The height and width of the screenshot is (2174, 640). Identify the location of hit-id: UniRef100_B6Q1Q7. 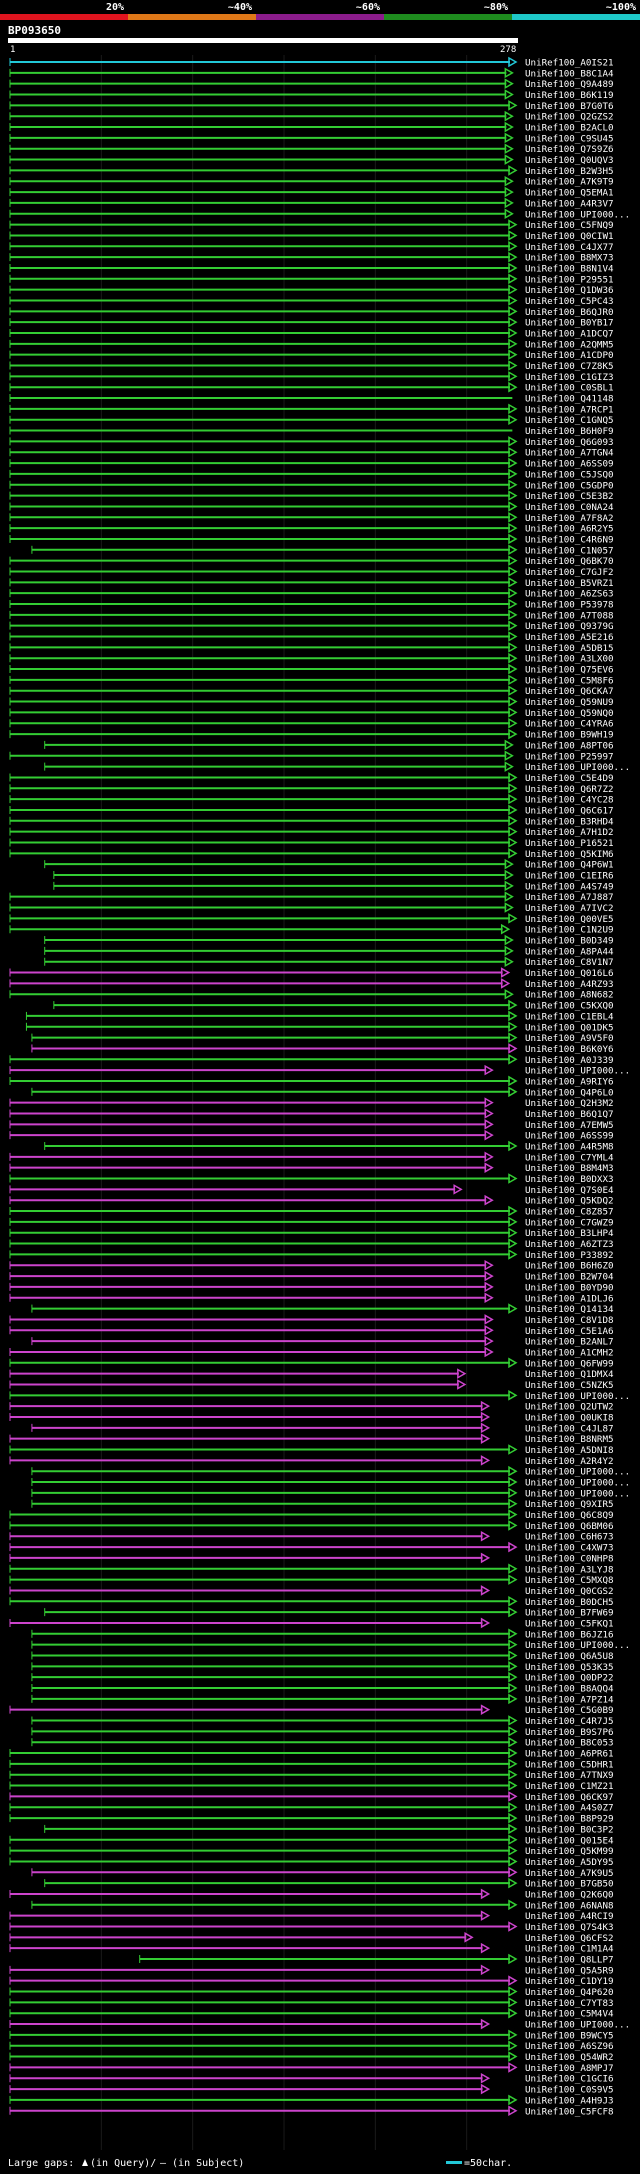
(569, 1114).